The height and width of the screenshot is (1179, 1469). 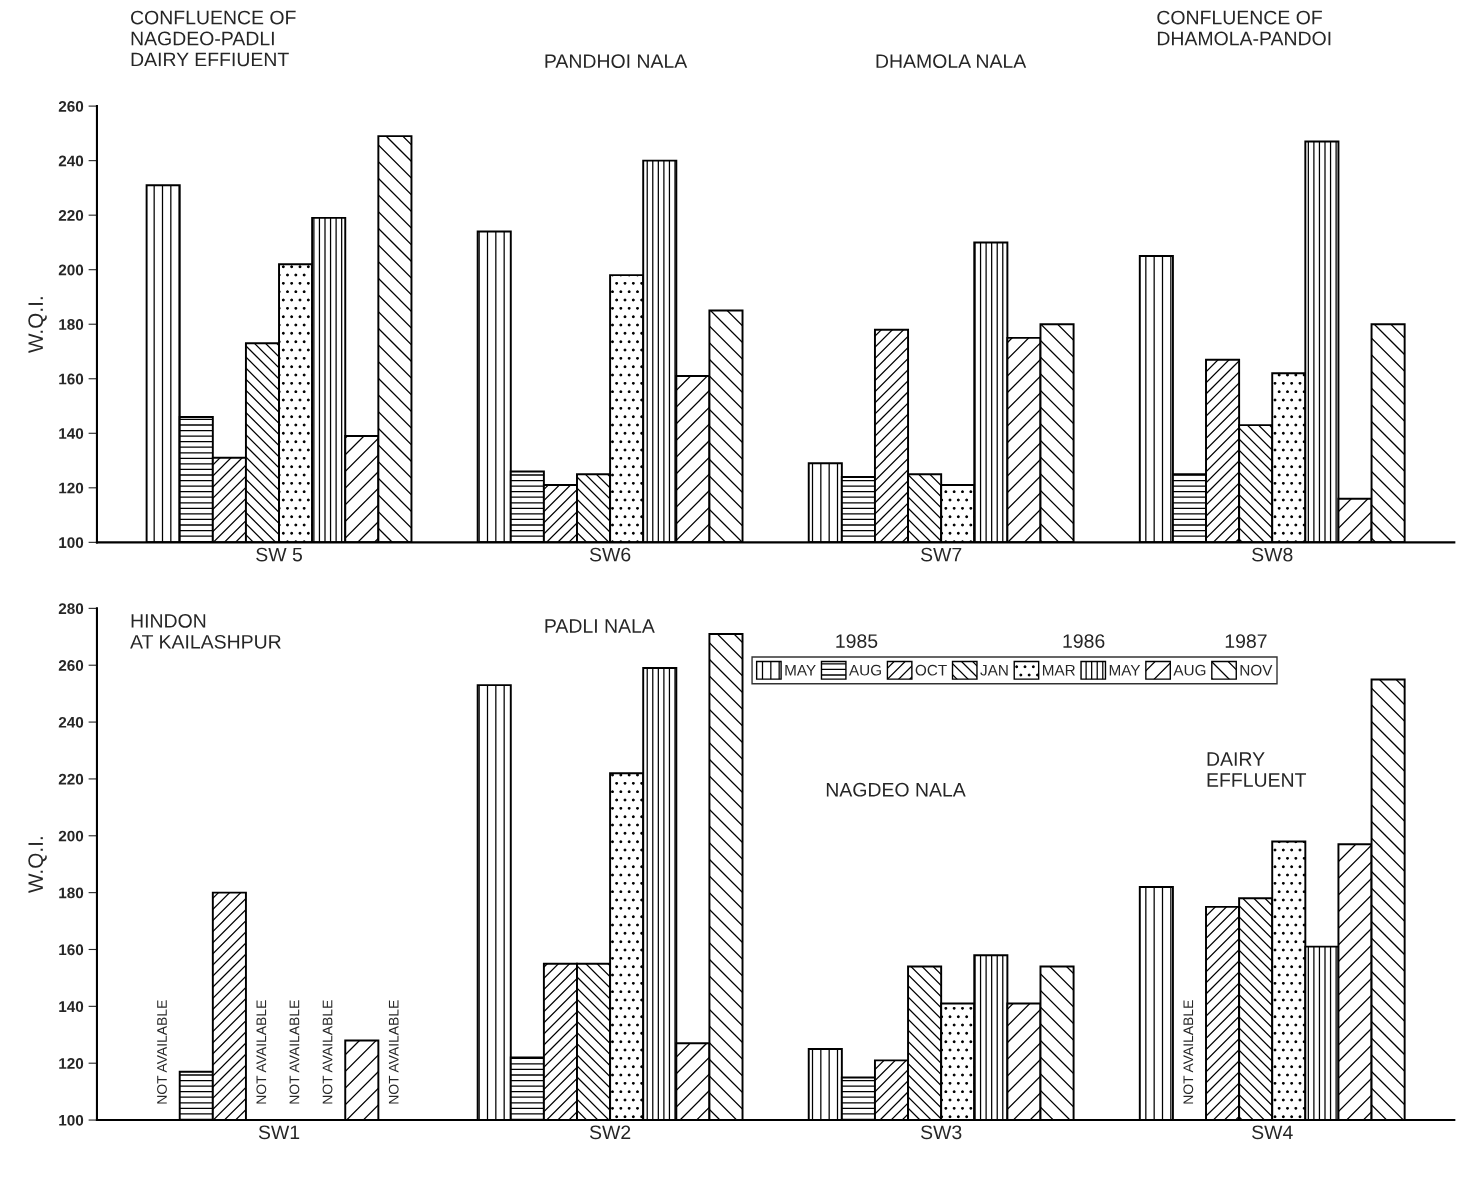 What do you see at coordinates (610, 1132) in the screenshot?
I see `x-tick-label: SW2` at bounding box center [610, 1132].